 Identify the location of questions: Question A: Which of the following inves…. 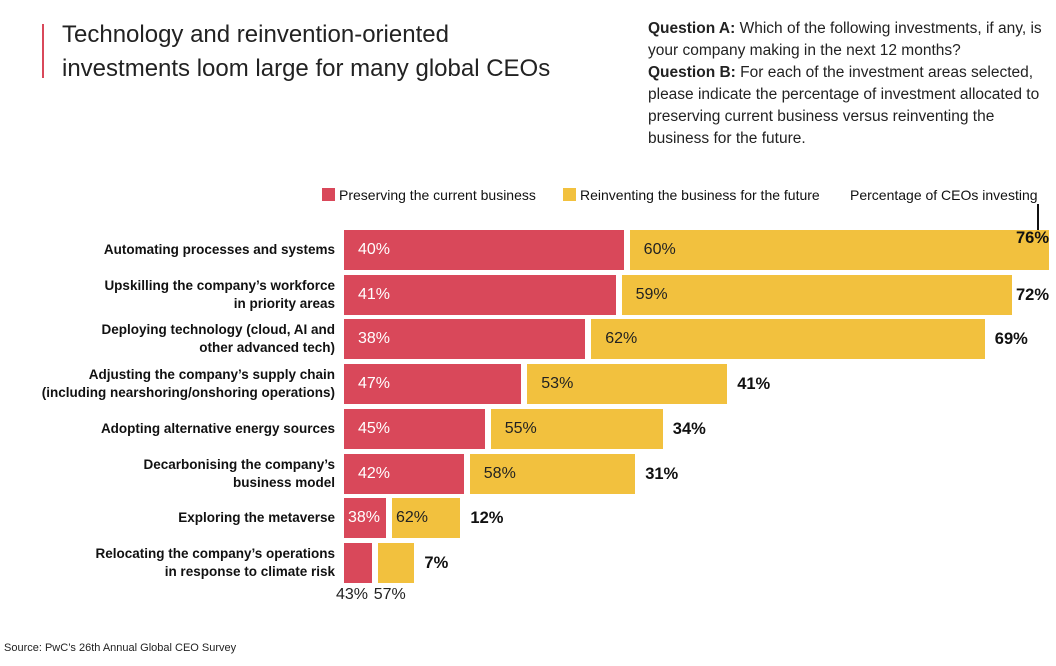
(845, 84).